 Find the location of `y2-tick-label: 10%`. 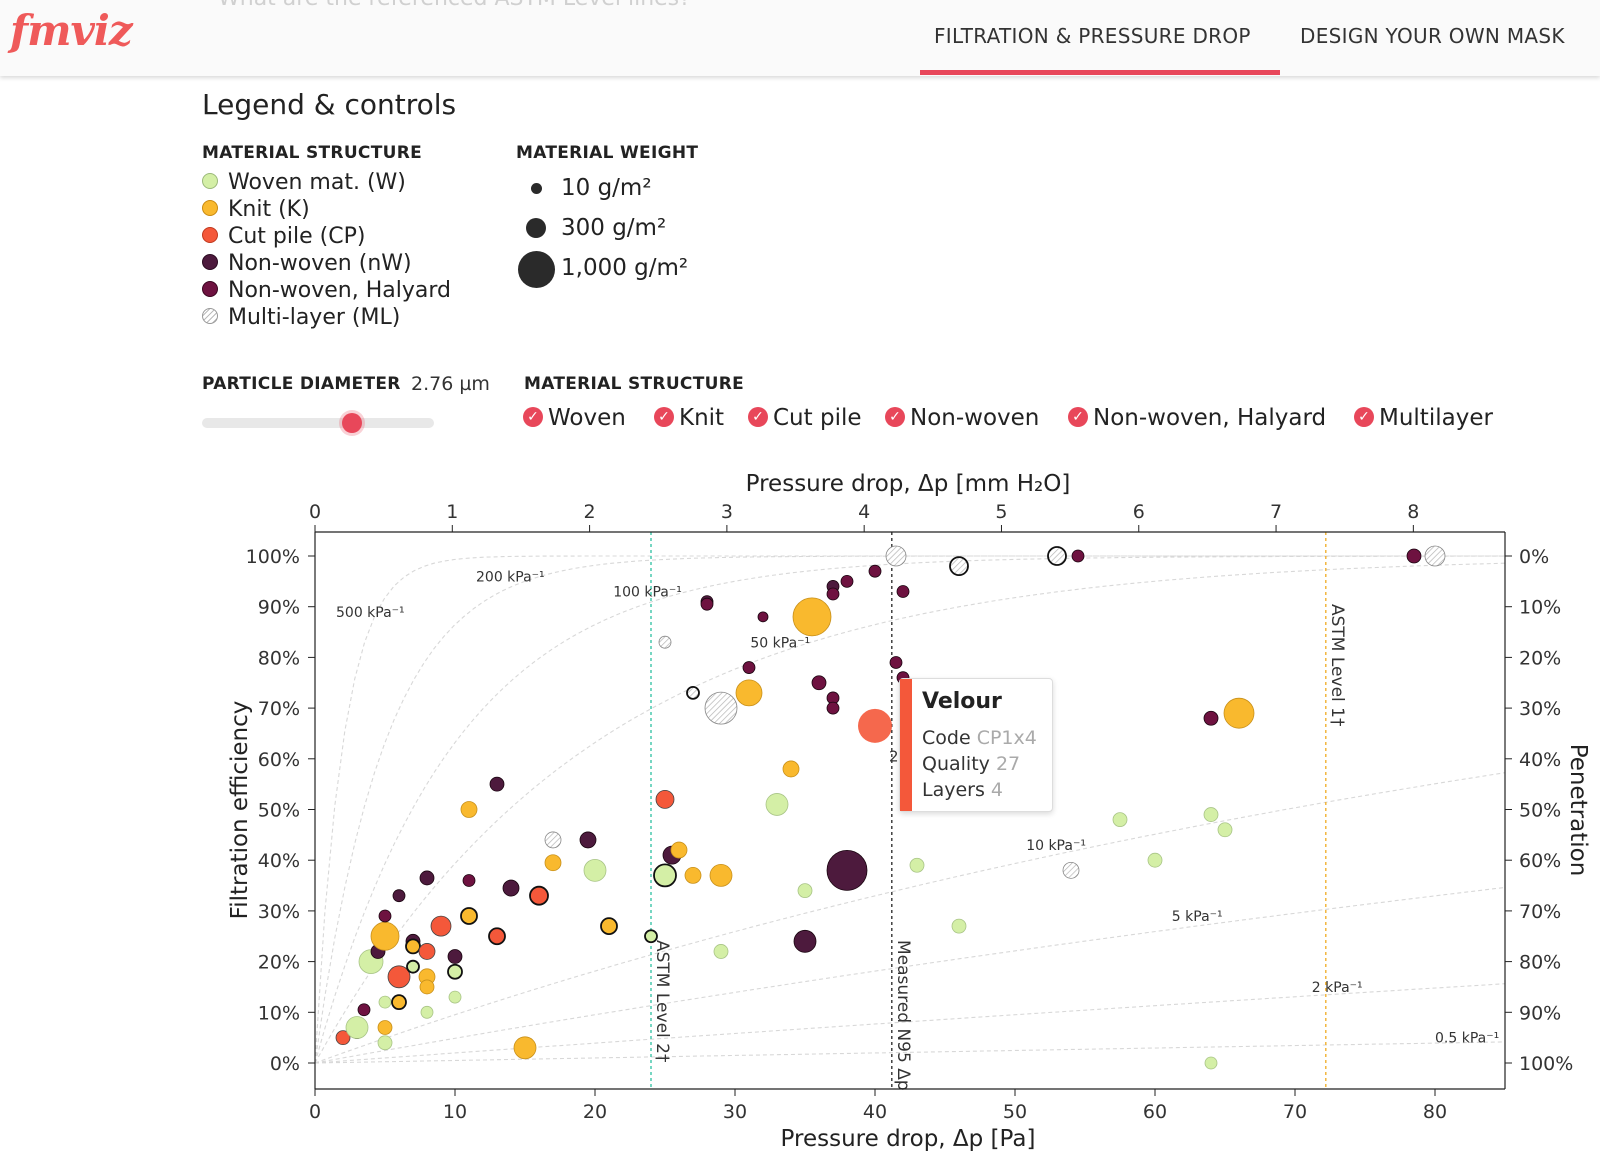

y2-tick-label: 10% is located at coordinates (1540, 608).